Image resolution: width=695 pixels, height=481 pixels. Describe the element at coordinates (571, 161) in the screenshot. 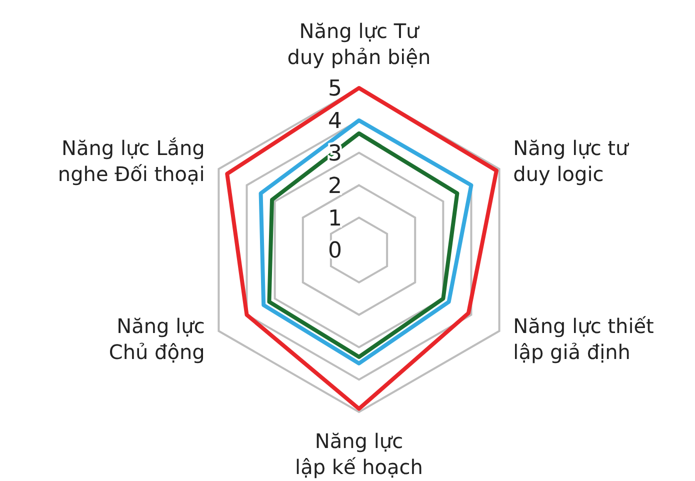

I see `spoke-label: Năng lực tư duy logic` at that location.